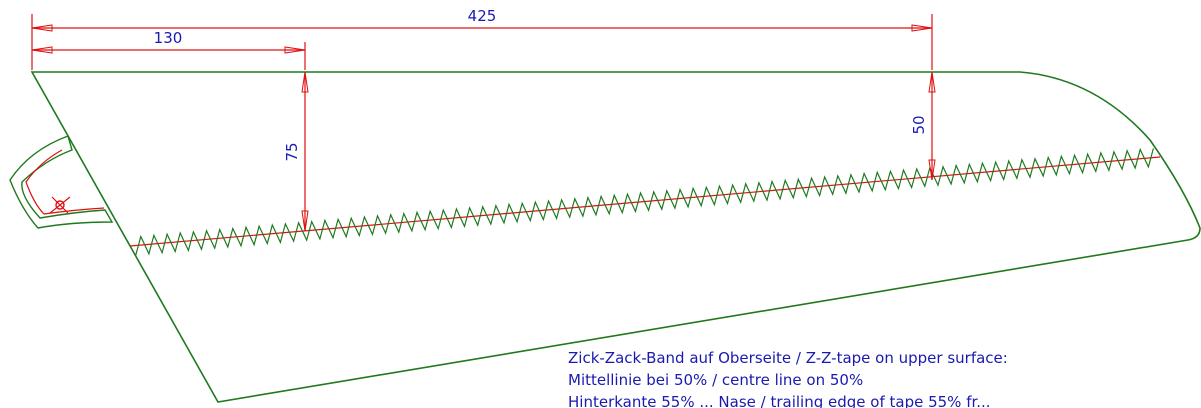 The width and height of the screenshot is (1201, 408). Describe the element at coordinates (168, 49) in the screenshot. I see `dimension-root-offset: 130` at that location.